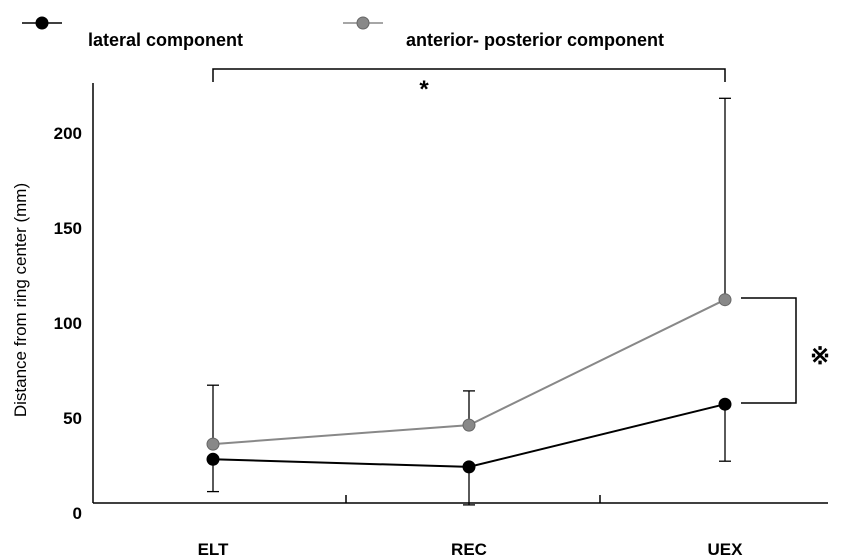 This screenshot has width=843, height=558. I want to click on y-tick-label: 150, so click(68, 228).